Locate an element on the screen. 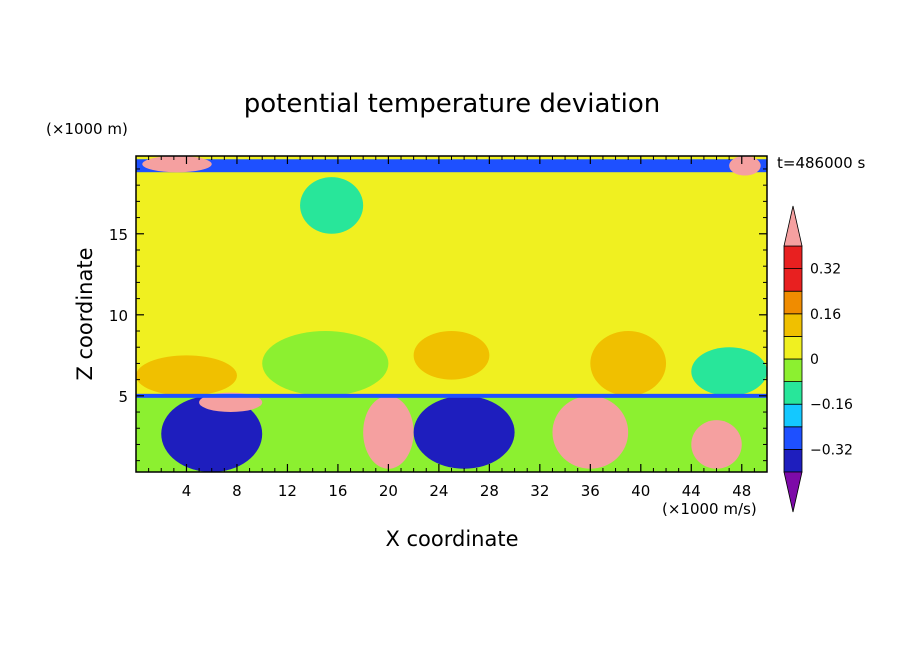 The image size is (904, 654). x-axis-label: X coordinate is located at coordinates (451, 539).